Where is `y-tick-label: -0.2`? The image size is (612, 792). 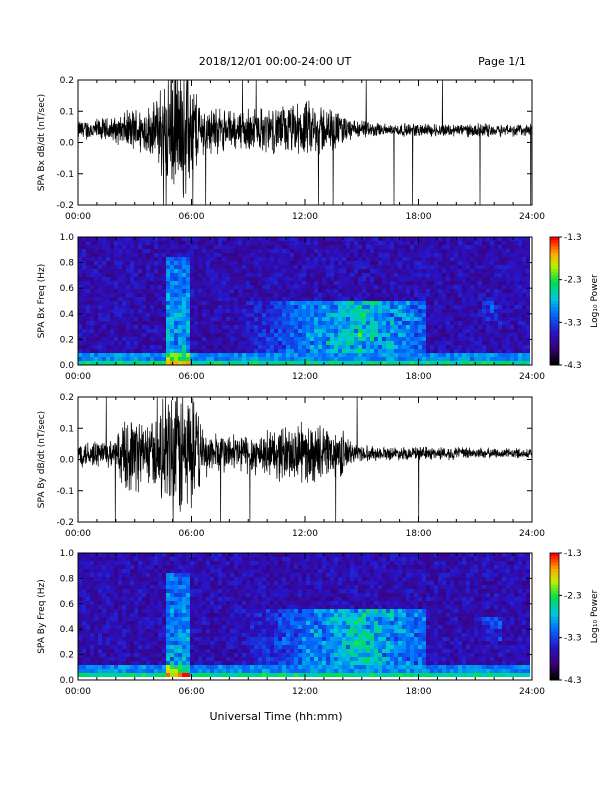 y-tick-label: -0.2 is located at coordinates (65, 206).